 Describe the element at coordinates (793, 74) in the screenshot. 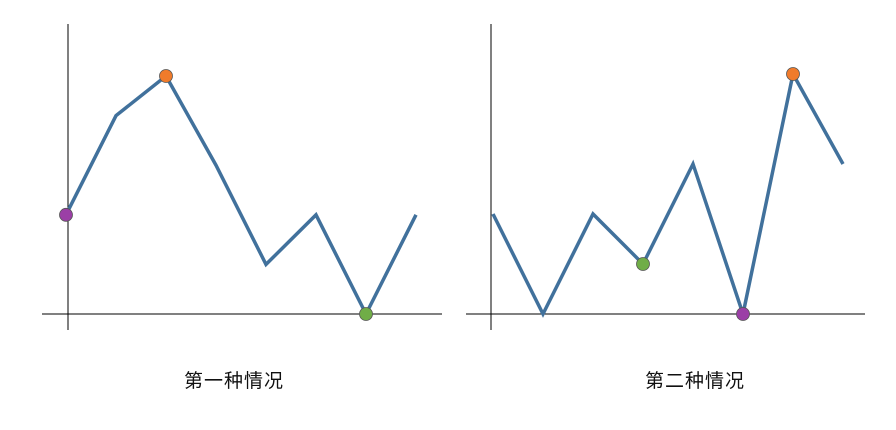

I see `case-2-marker-orange` at that location.